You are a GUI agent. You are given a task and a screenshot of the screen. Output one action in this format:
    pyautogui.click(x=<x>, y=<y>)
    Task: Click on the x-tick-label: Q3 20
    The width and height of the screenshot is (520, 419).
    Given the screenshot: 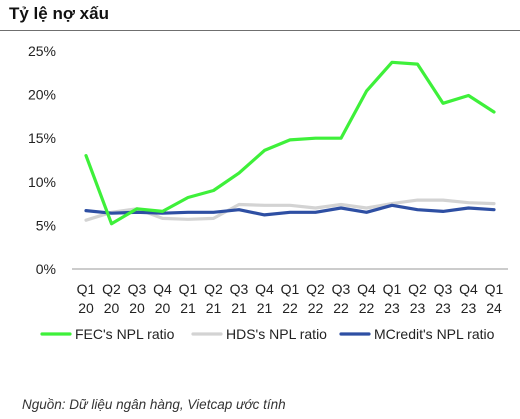 What is the action you would take?
    pyautogui.click(x=137, y=298)
    